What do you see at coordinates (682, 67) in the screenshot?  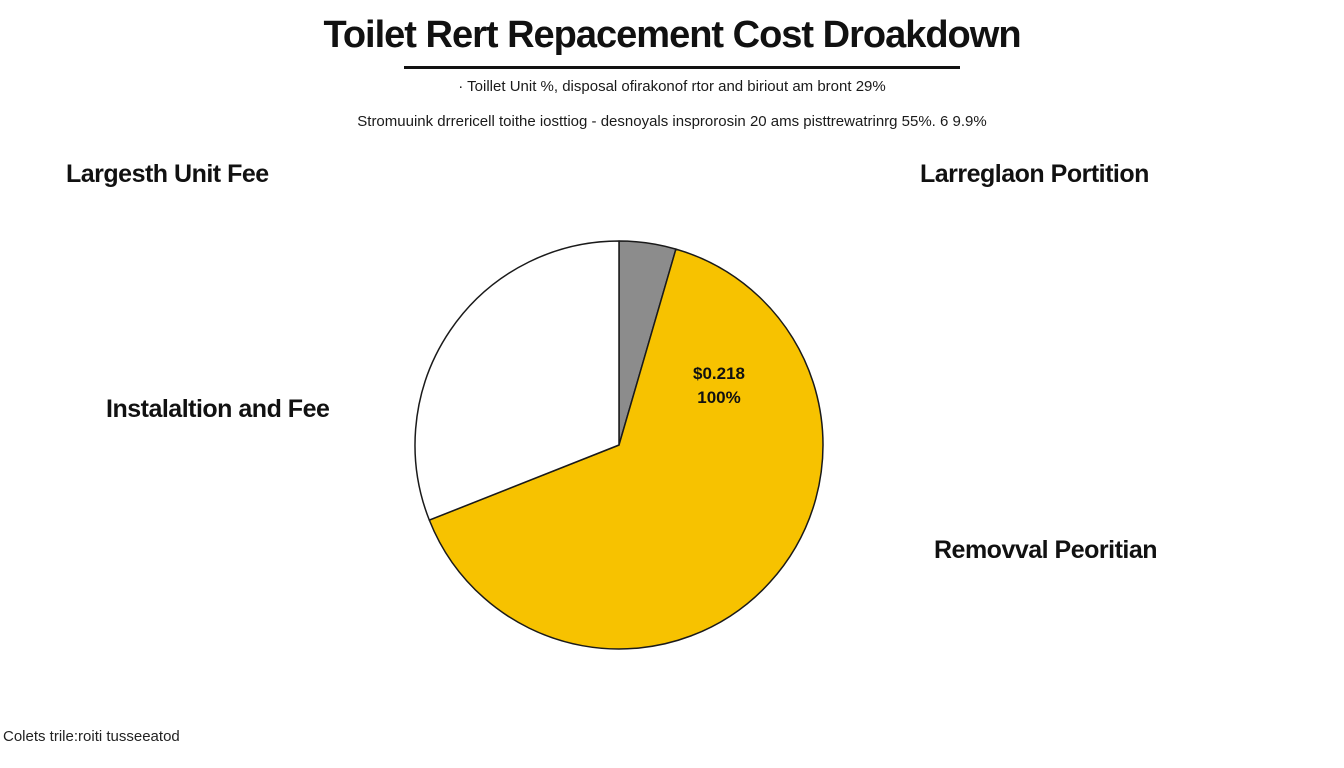 I see `title-underline` at bounding box center [682, 67].